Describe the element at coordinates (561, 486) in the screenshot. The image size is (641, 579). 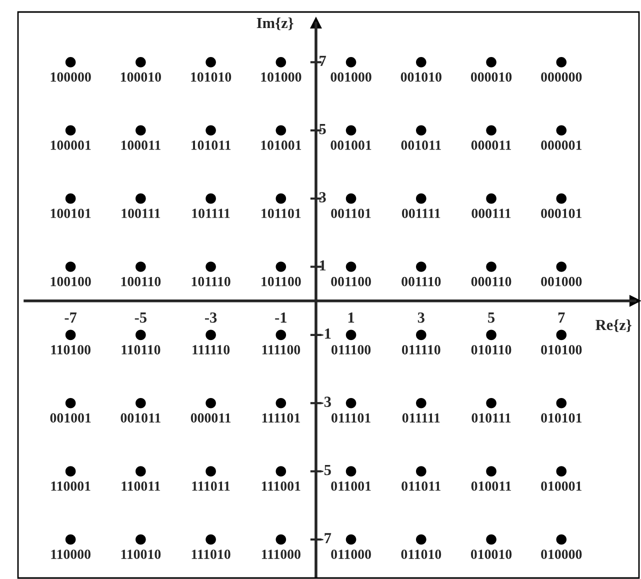
I see `annotation: 010001` at that location.